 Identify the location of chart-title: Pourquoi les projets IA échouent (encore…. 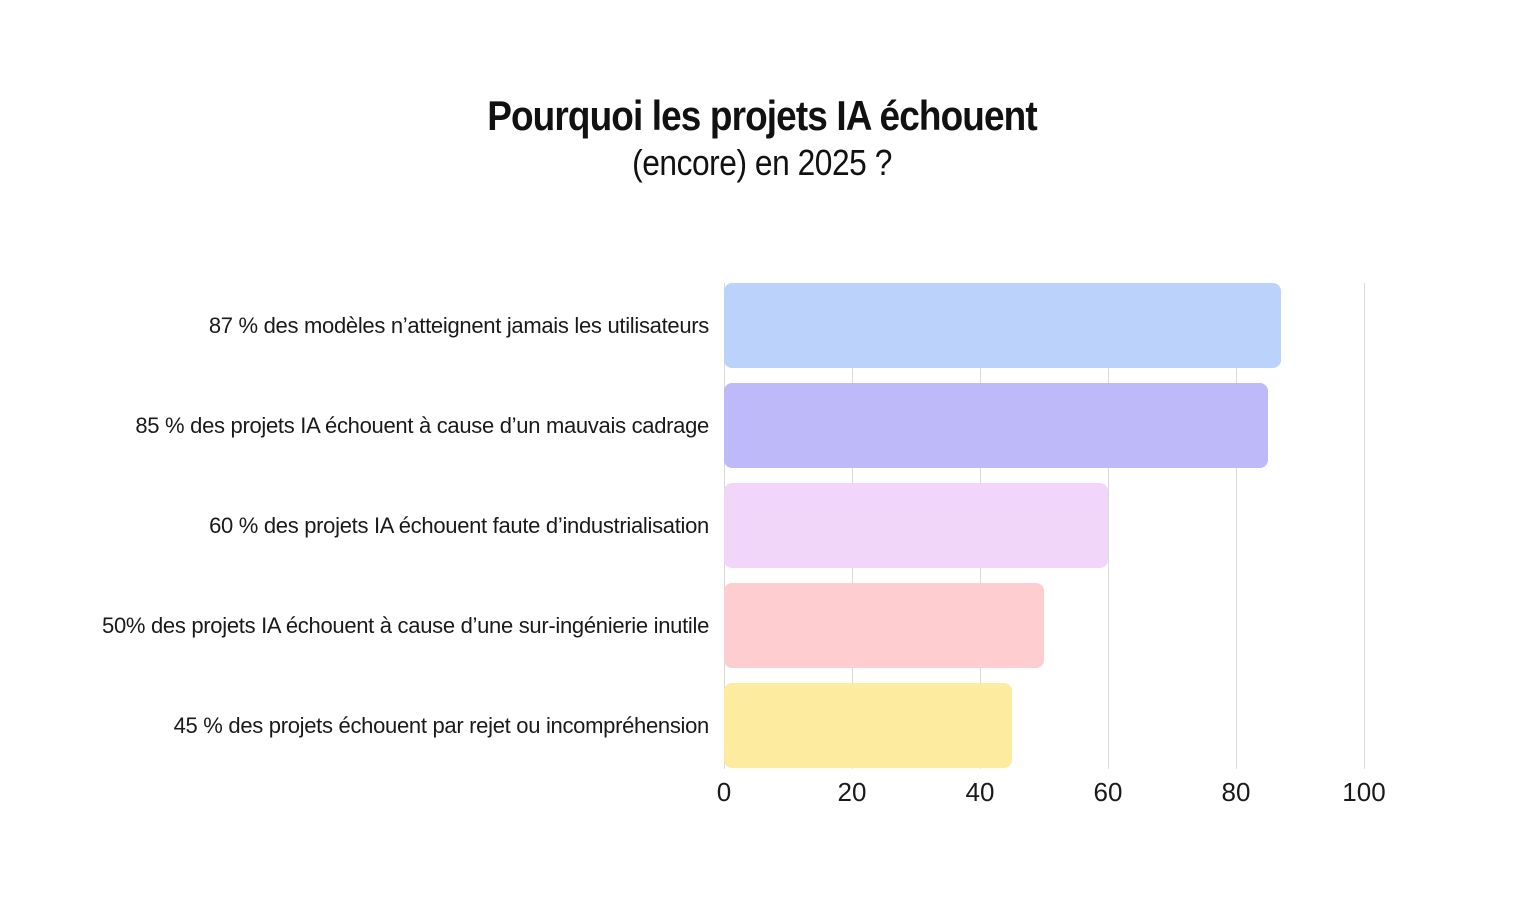
(761, 138).